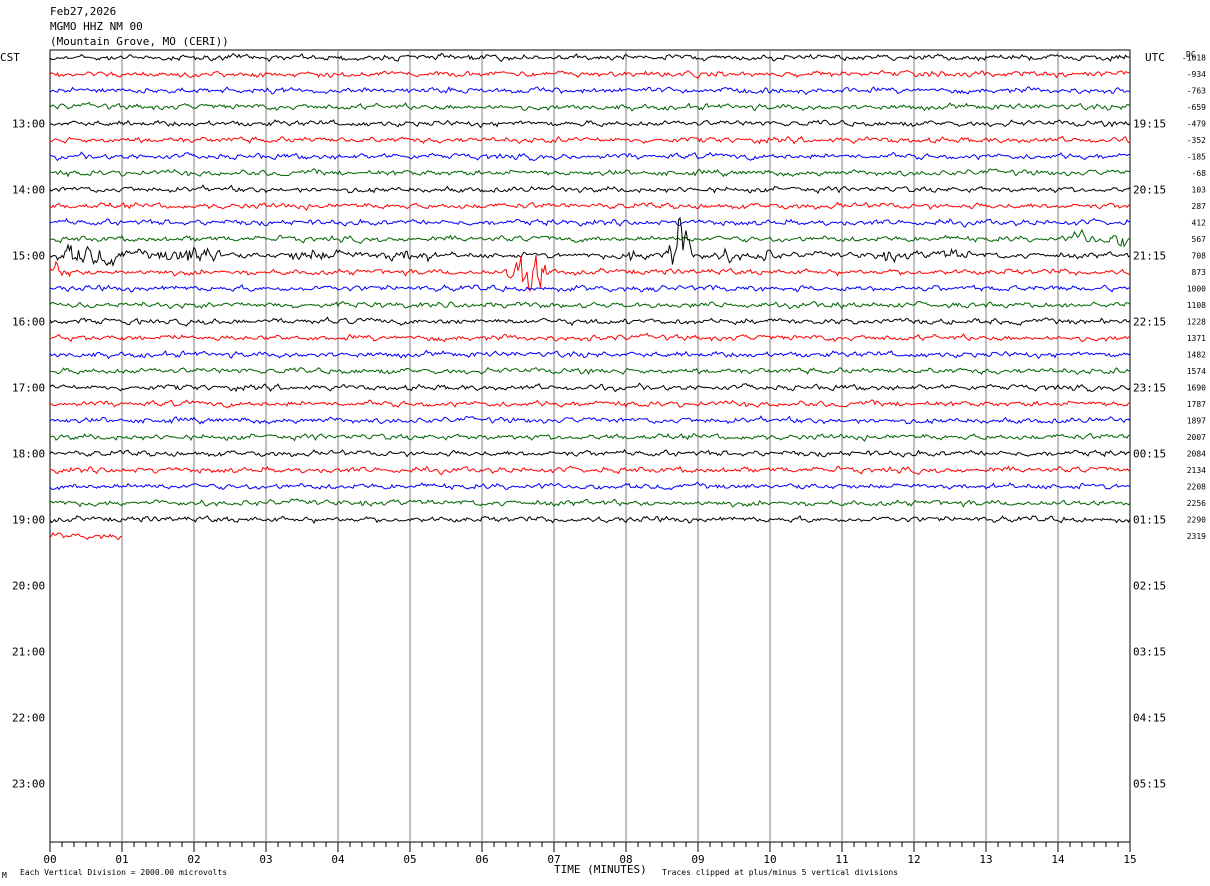 The width and height of the screenshot is (1210, 886). I want to click on x-tick-label: 02, so click(193, 859).